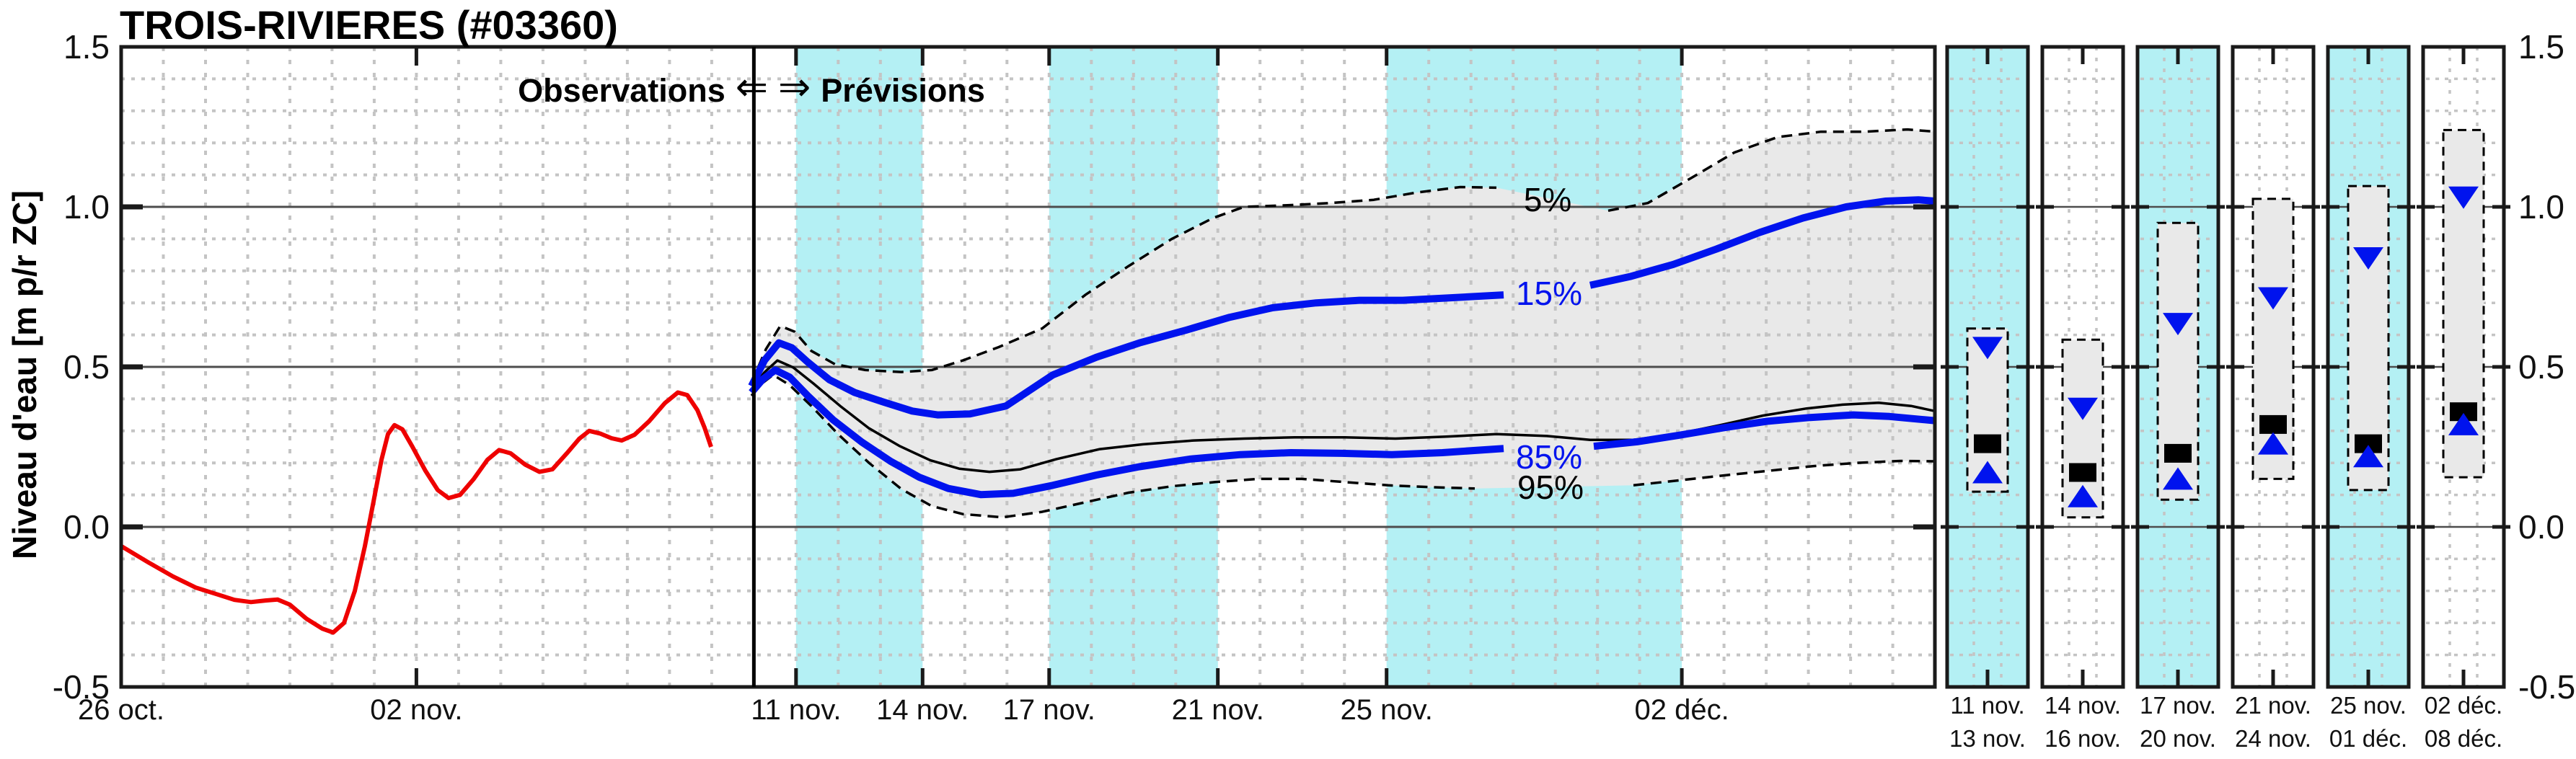 The image size is (2576, 759). I want to click on x-tick-label: 21 nov., so click(1217, 710).